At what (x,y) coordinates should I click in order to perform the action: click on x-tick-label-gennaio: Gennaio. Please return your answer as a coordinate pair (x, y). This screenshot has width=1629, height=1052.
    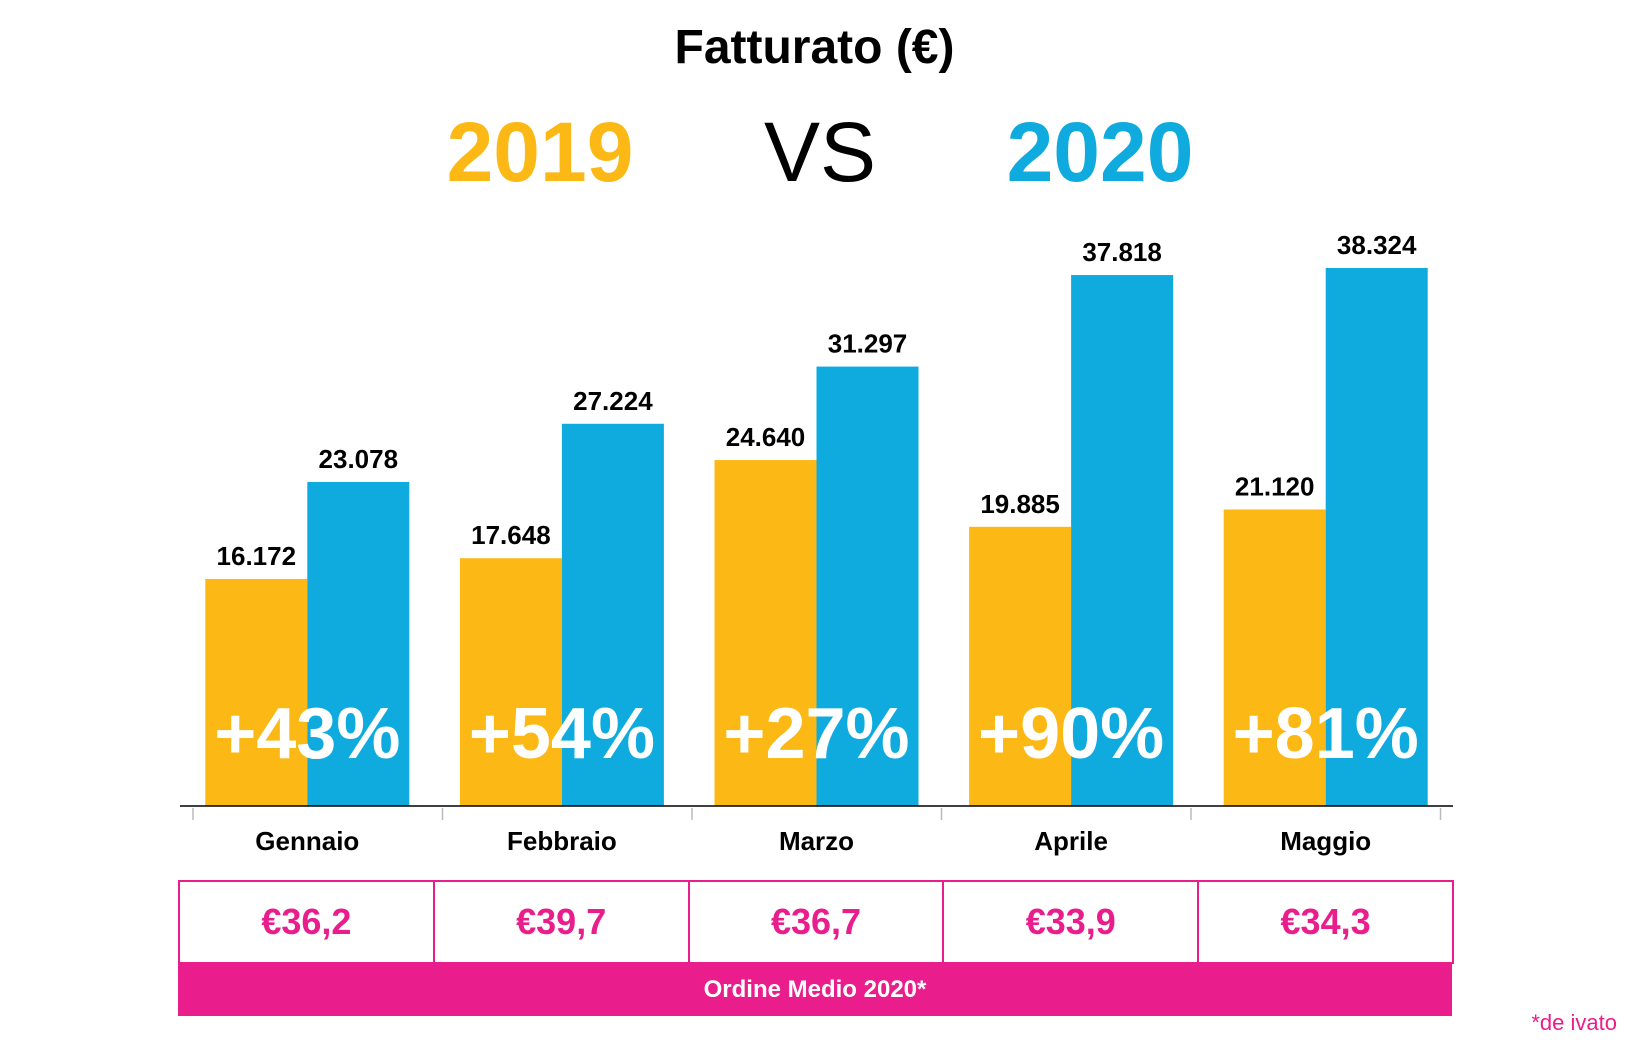
    Looking at the image, I should click on (307, 841).